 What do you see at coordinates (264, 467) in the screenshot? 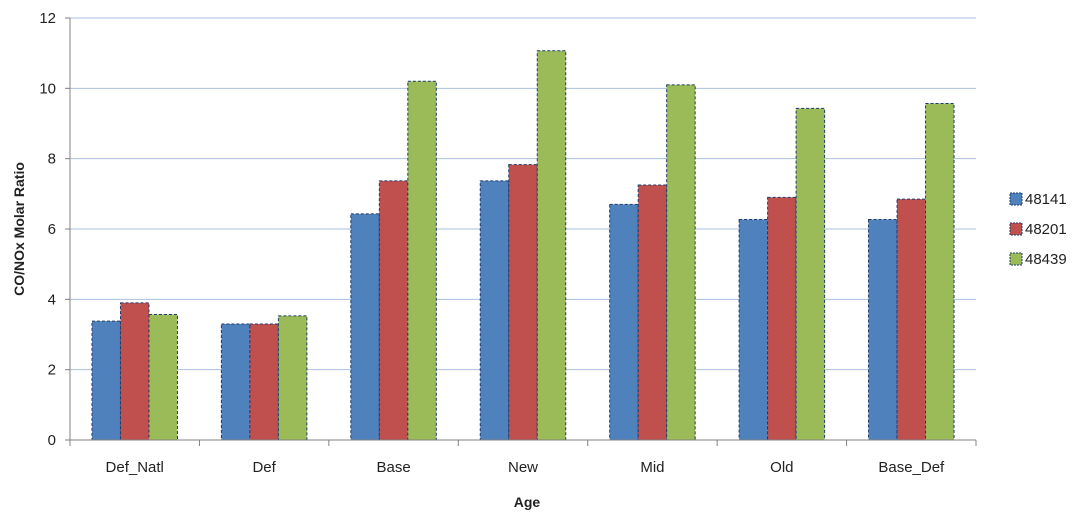
I see `x-tick-label: Def` at bounding box center [264, 467].